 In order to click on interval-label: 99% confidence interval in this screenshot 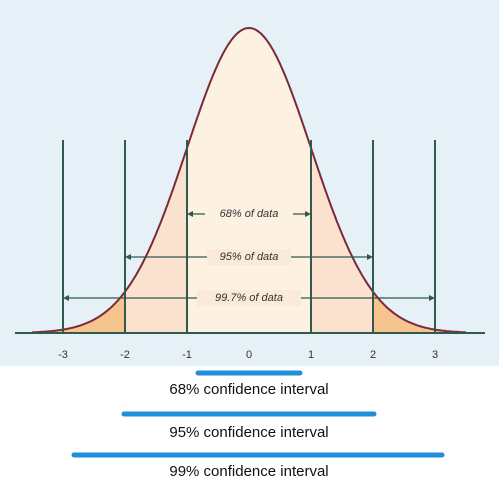, I will do `click(248, 471)`.